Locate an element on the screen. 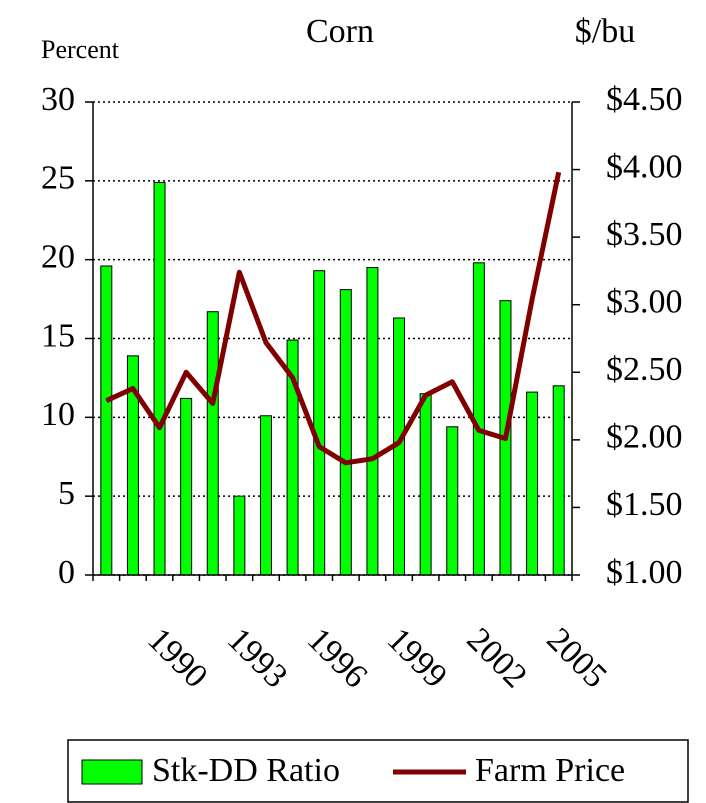  y-tick-label: 0 is located at coordinates (66, 572).